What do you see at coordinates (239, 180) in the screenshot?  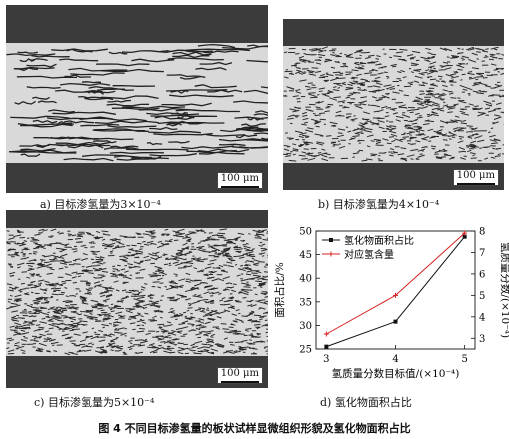 I see `scale-bar-a: 100 μm` at bounding box center [239, 180].